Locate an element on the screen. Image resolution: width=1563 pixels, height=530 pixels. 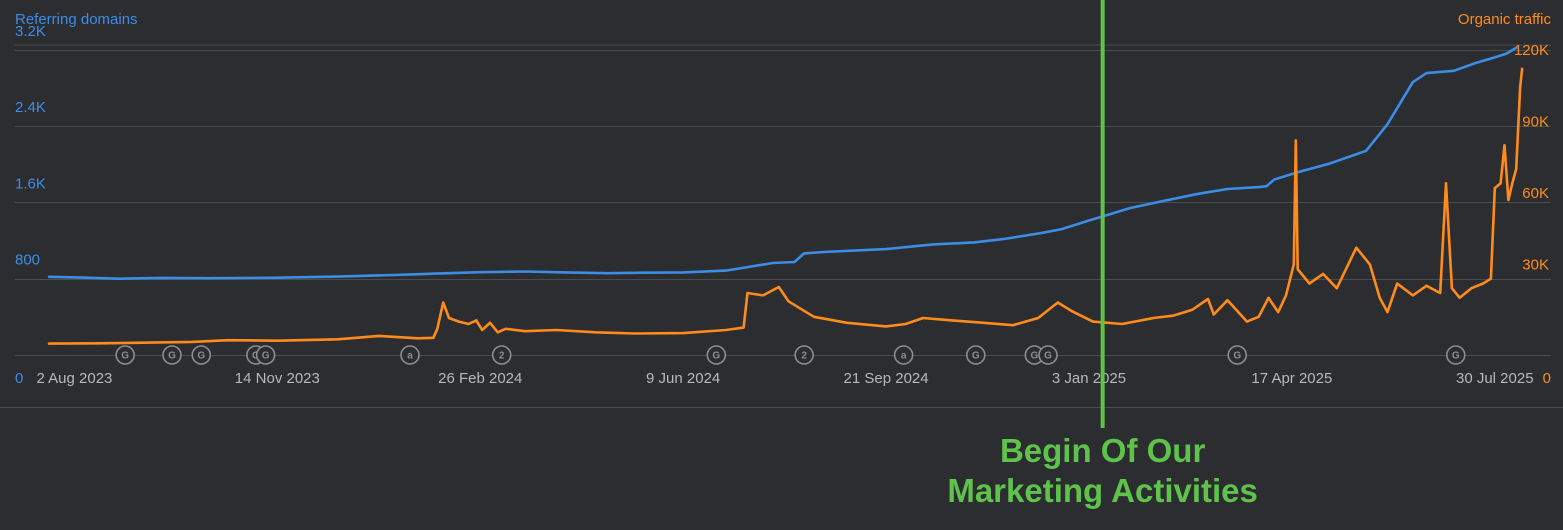
y-left-tick-label: 800 is located at coordinates (27, 260).